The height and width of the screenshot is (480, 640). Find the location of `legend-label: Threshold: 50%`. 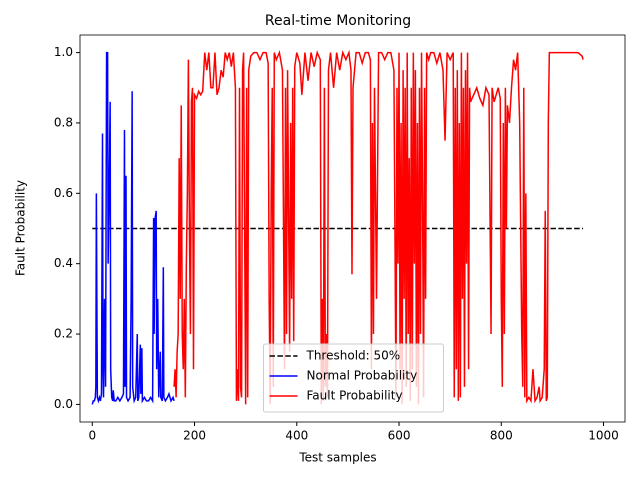

legend-label: Threshold: 50% is located at coordinates (353, 356).